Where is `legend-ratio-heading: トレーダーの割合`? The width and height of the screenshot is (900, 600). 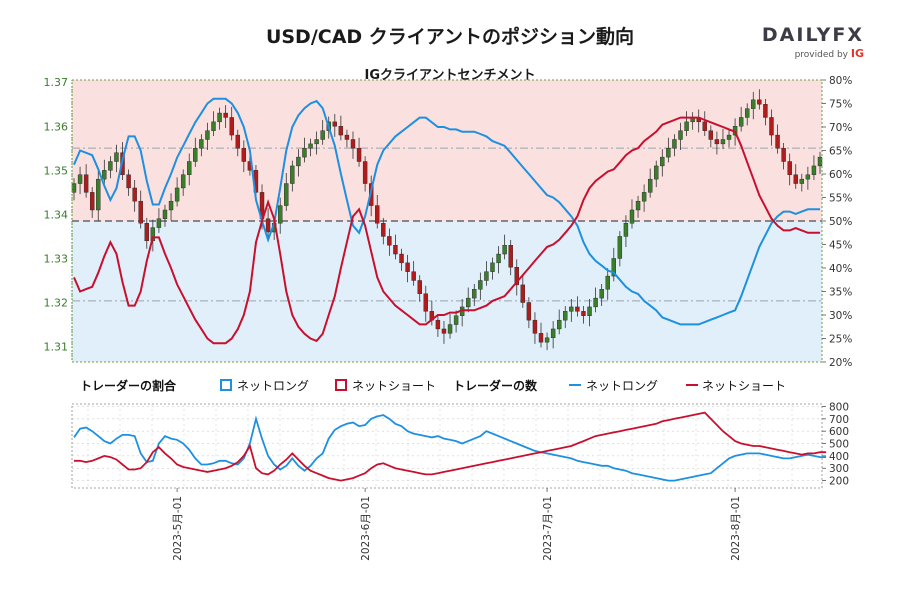
legend-ratio-heading: トレーダーの割合 is located at coordinates (128, 385).